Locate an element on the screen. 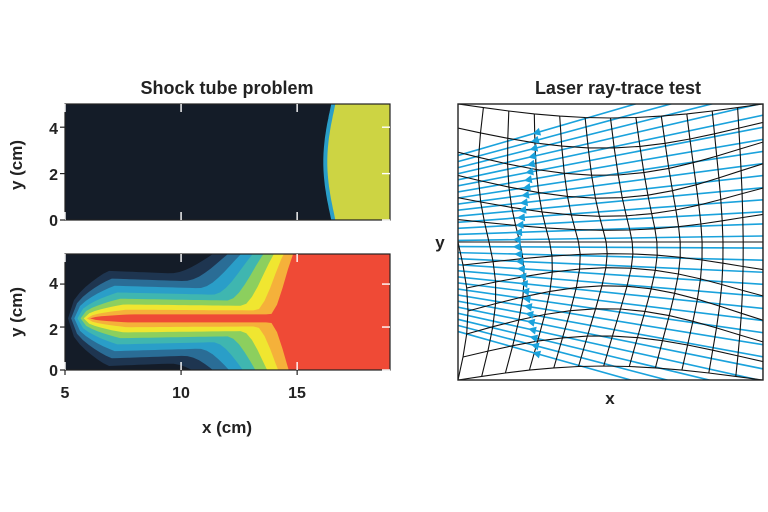  top-ytick-label-0: 0 is located at coordinates (53, 221).